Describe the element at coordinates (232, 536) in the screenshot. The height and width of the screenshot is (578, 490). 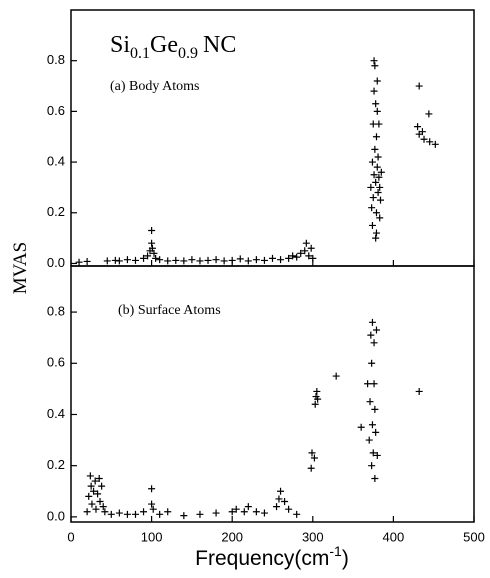
I see `x-tick-label: 200` at that location.